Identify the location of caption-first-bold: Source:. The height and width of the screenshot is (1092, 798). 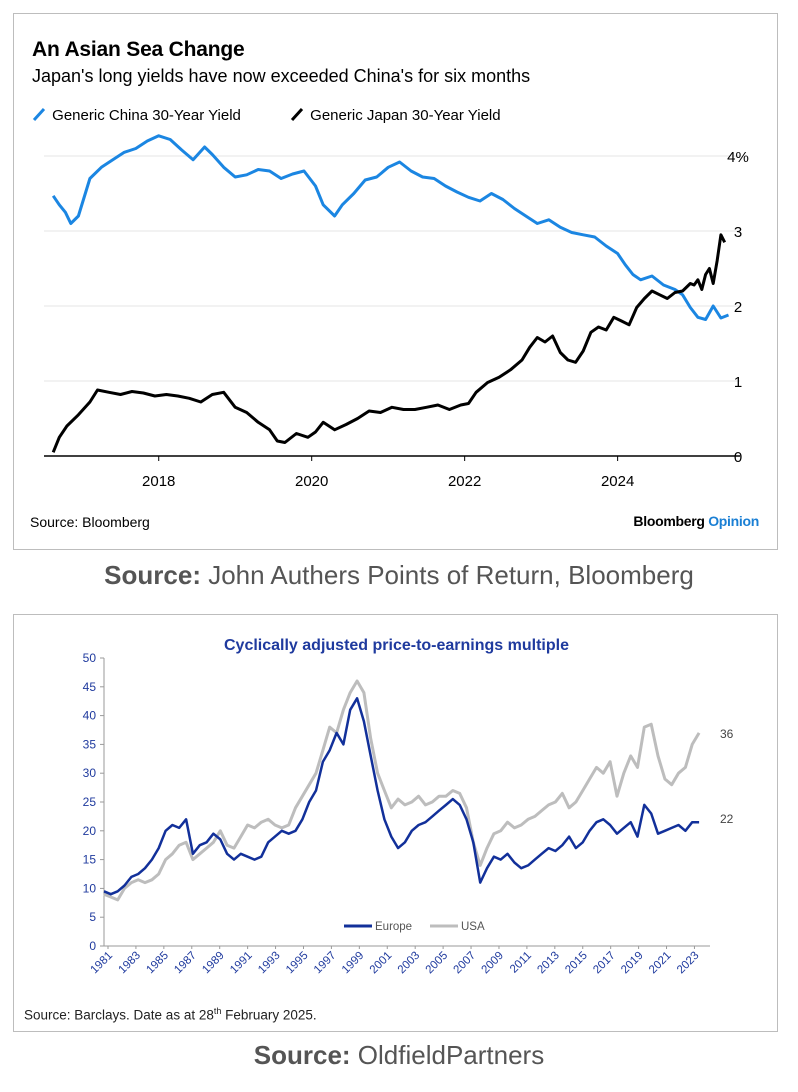
(152, 575).